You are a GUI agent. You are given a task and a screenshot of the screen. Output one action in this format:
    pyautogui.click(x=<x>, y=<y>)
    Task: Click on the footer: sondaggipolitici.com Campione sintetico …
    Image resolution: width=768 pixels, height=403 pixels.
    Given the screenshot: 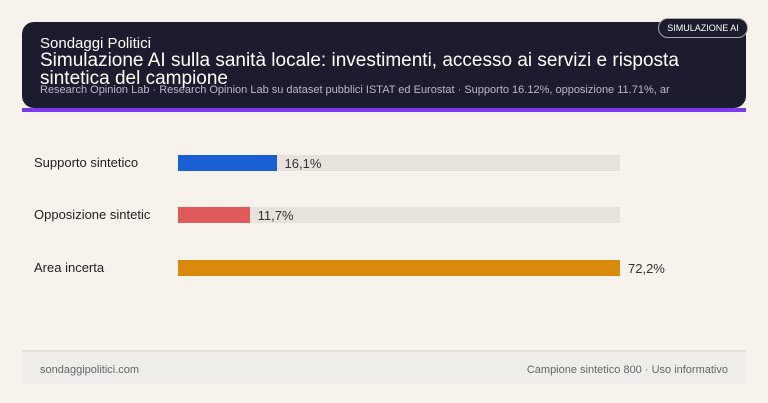 What is the action you would take?
    pyautogui.click(x=384, y=367)
    